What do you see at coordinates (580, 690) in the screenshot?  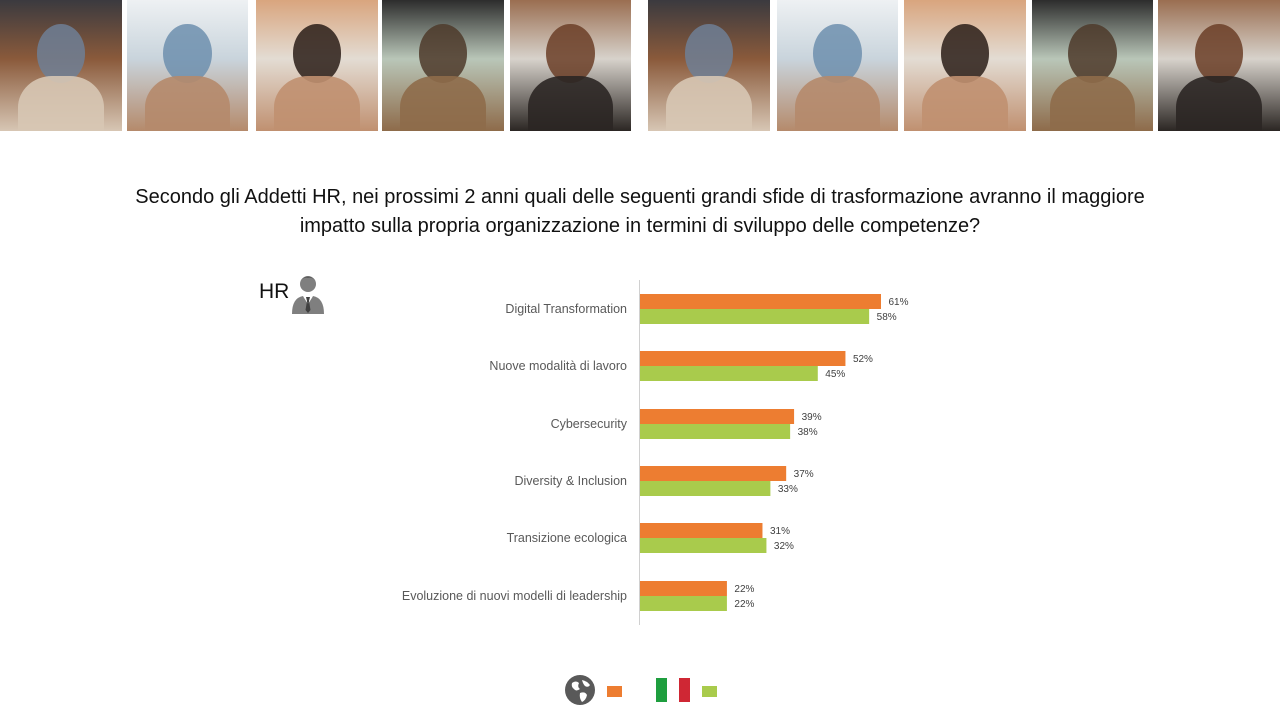 I see `globe-icon` at bounding box center [580, 690].